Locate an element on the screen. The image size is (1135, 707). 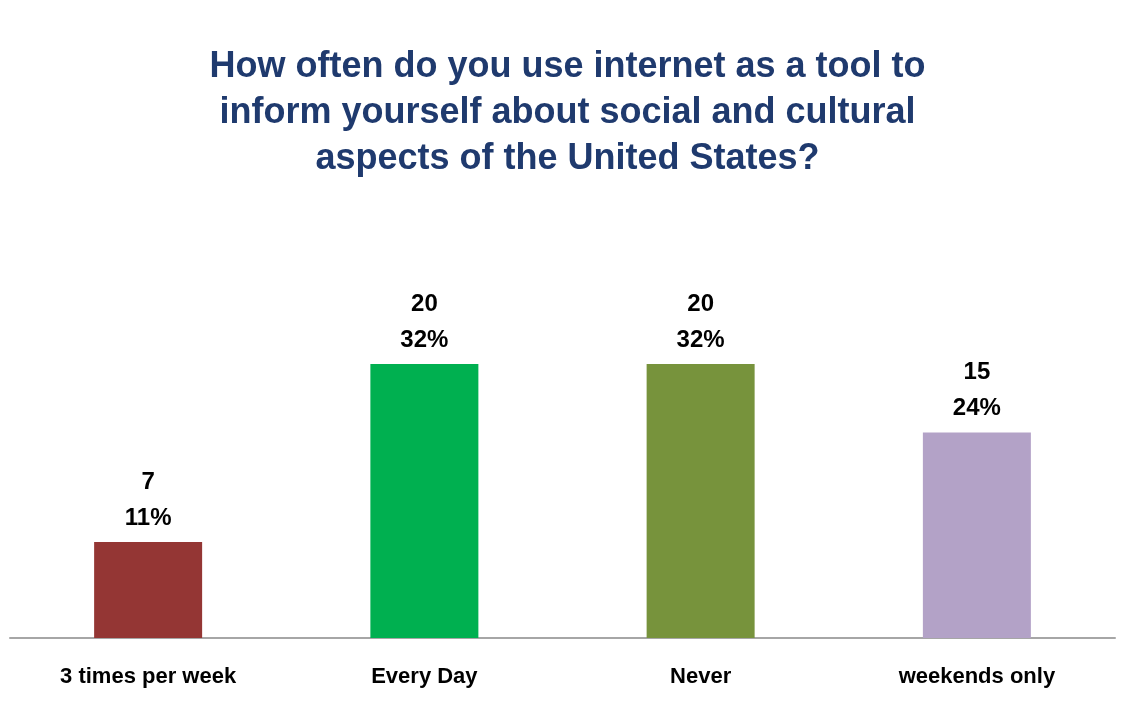
data-label: 15 24% is located at coordinates (976, 388).